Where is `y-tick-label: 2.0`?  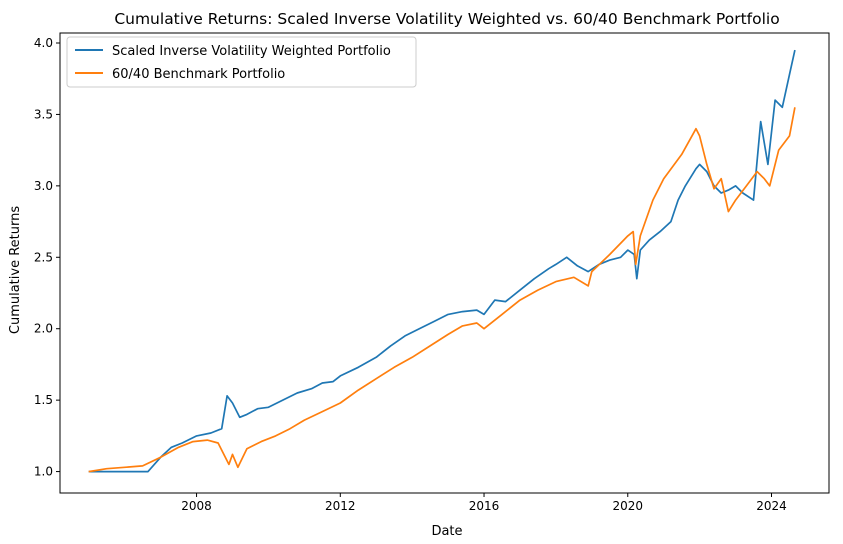 y-tick-label: 2.0 is located at coordinates (43, 329).